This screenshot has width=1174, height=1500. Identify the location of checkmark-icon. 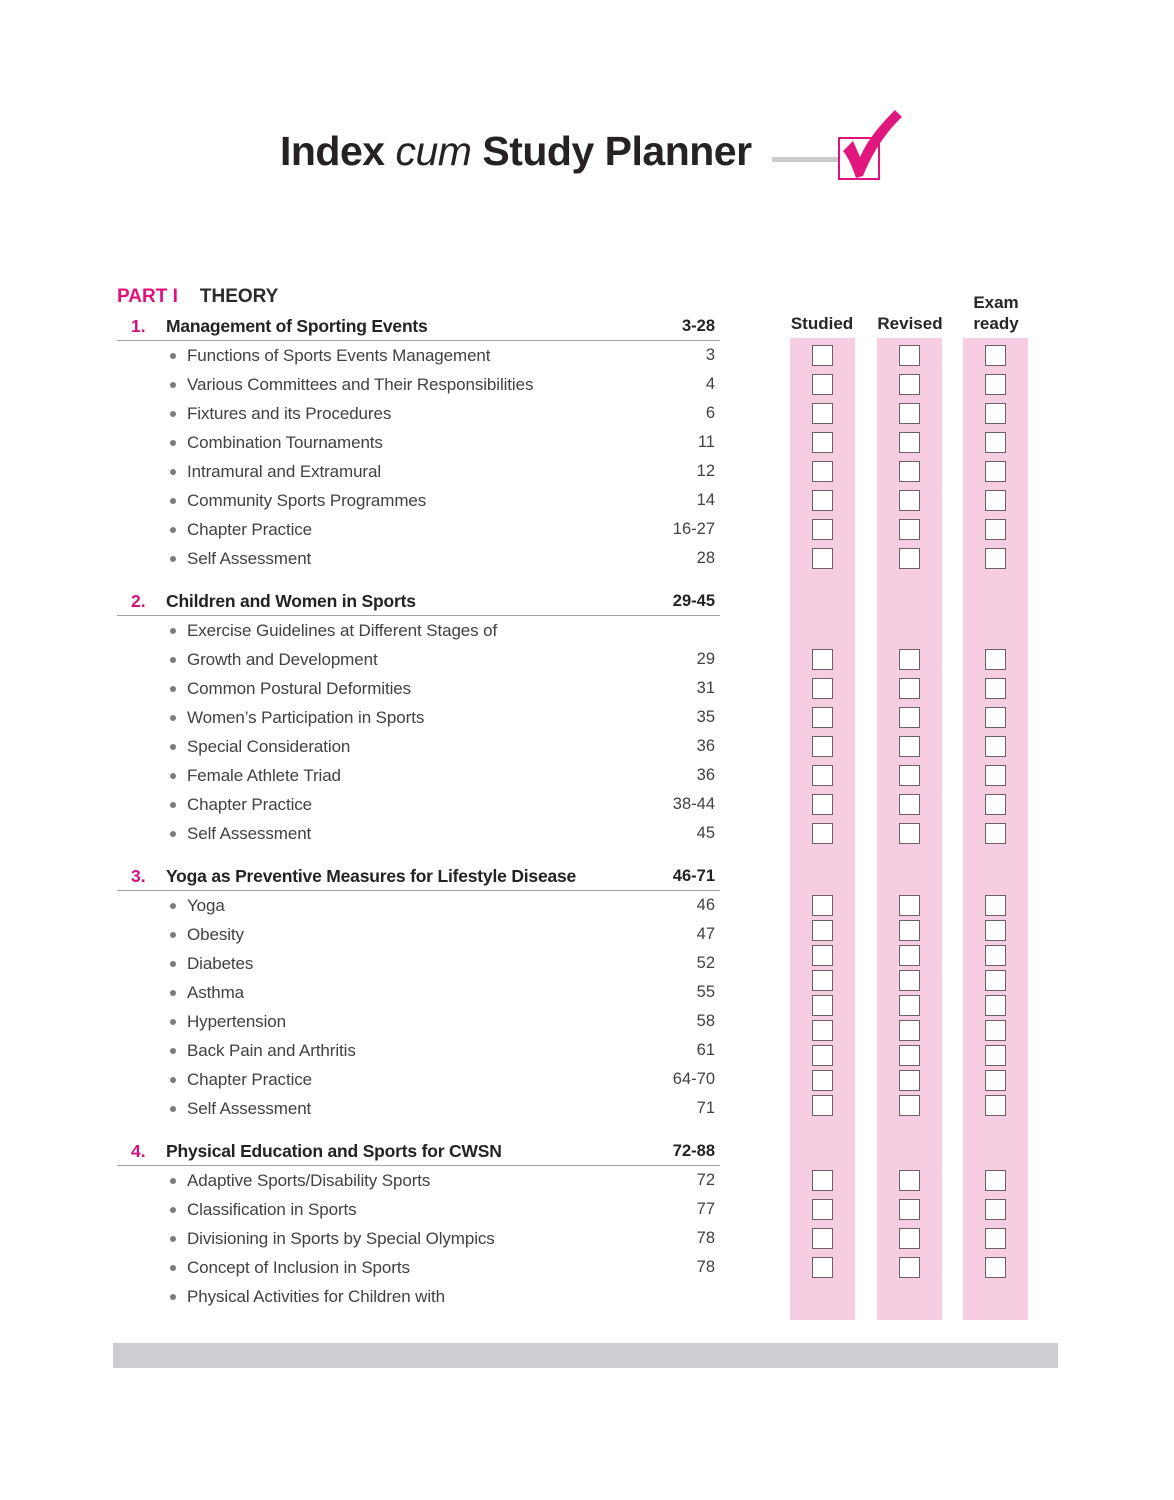
(872, 144).